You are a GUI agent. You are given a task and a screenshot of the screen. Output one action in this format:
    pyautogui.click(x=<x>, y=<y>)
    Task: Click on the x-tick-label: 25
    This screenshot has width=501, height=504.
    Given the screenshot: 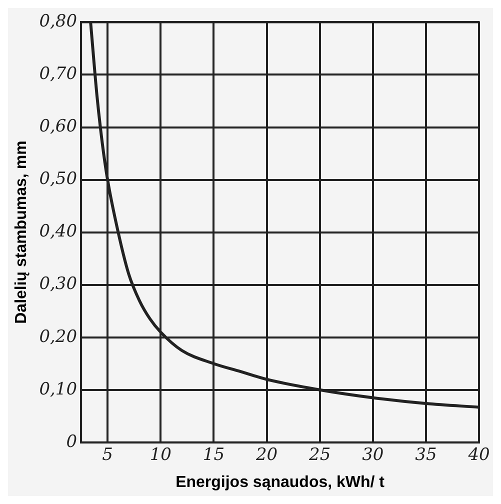 What is the action you would take?
    pyautogui.click(x=319, y=455)
    